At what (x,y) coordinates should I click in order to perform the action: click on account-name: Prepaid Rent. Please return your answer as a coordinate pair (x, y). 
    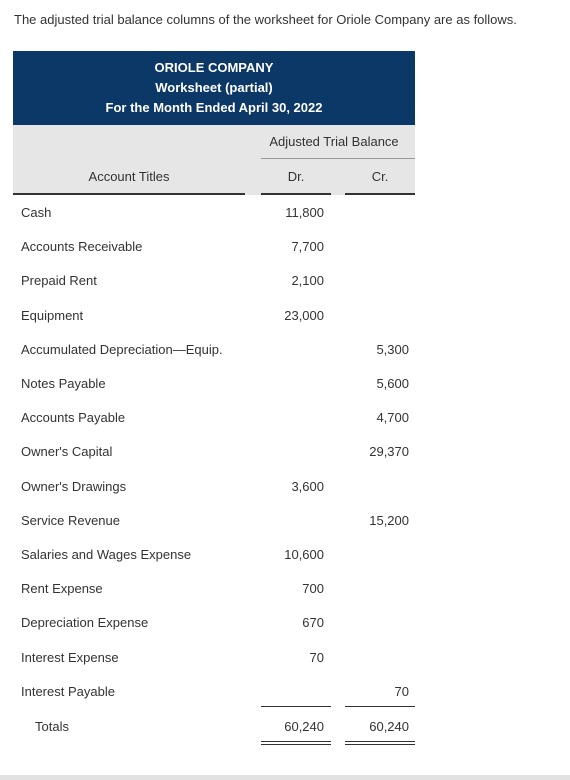
    Looking at the image, I should click on (59, 280).